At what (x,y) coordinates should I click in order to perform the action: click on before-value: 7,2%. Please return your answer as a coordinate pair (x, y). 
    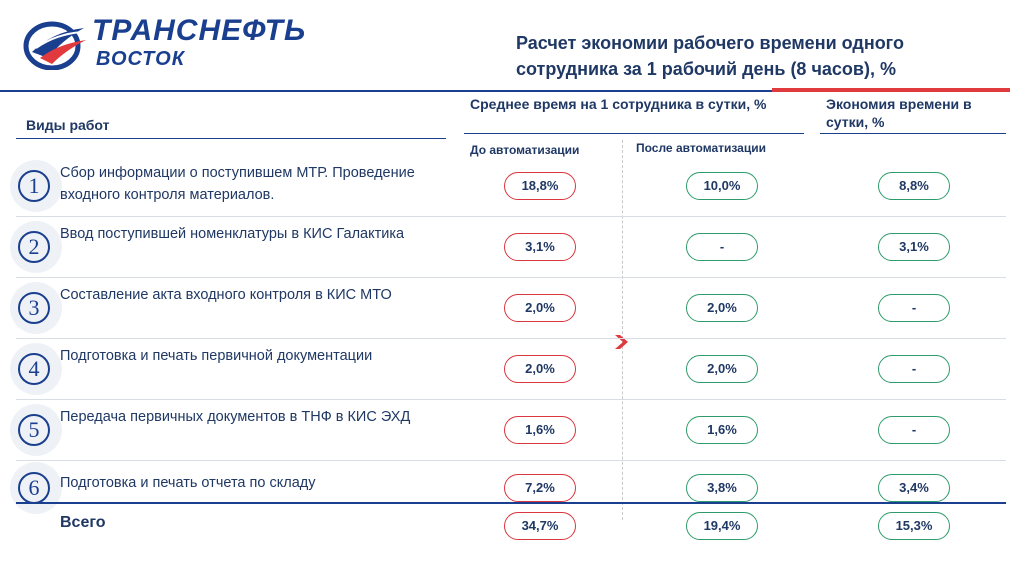
    Looking at the image, I should click on (540, 488).